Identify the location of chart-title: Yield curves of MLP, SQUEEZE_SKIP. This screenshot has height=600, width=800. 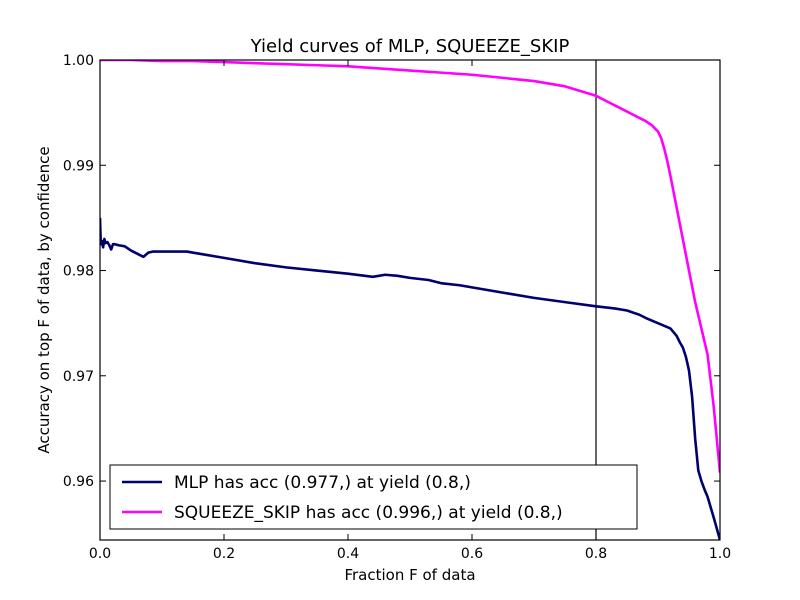
(410, 46).